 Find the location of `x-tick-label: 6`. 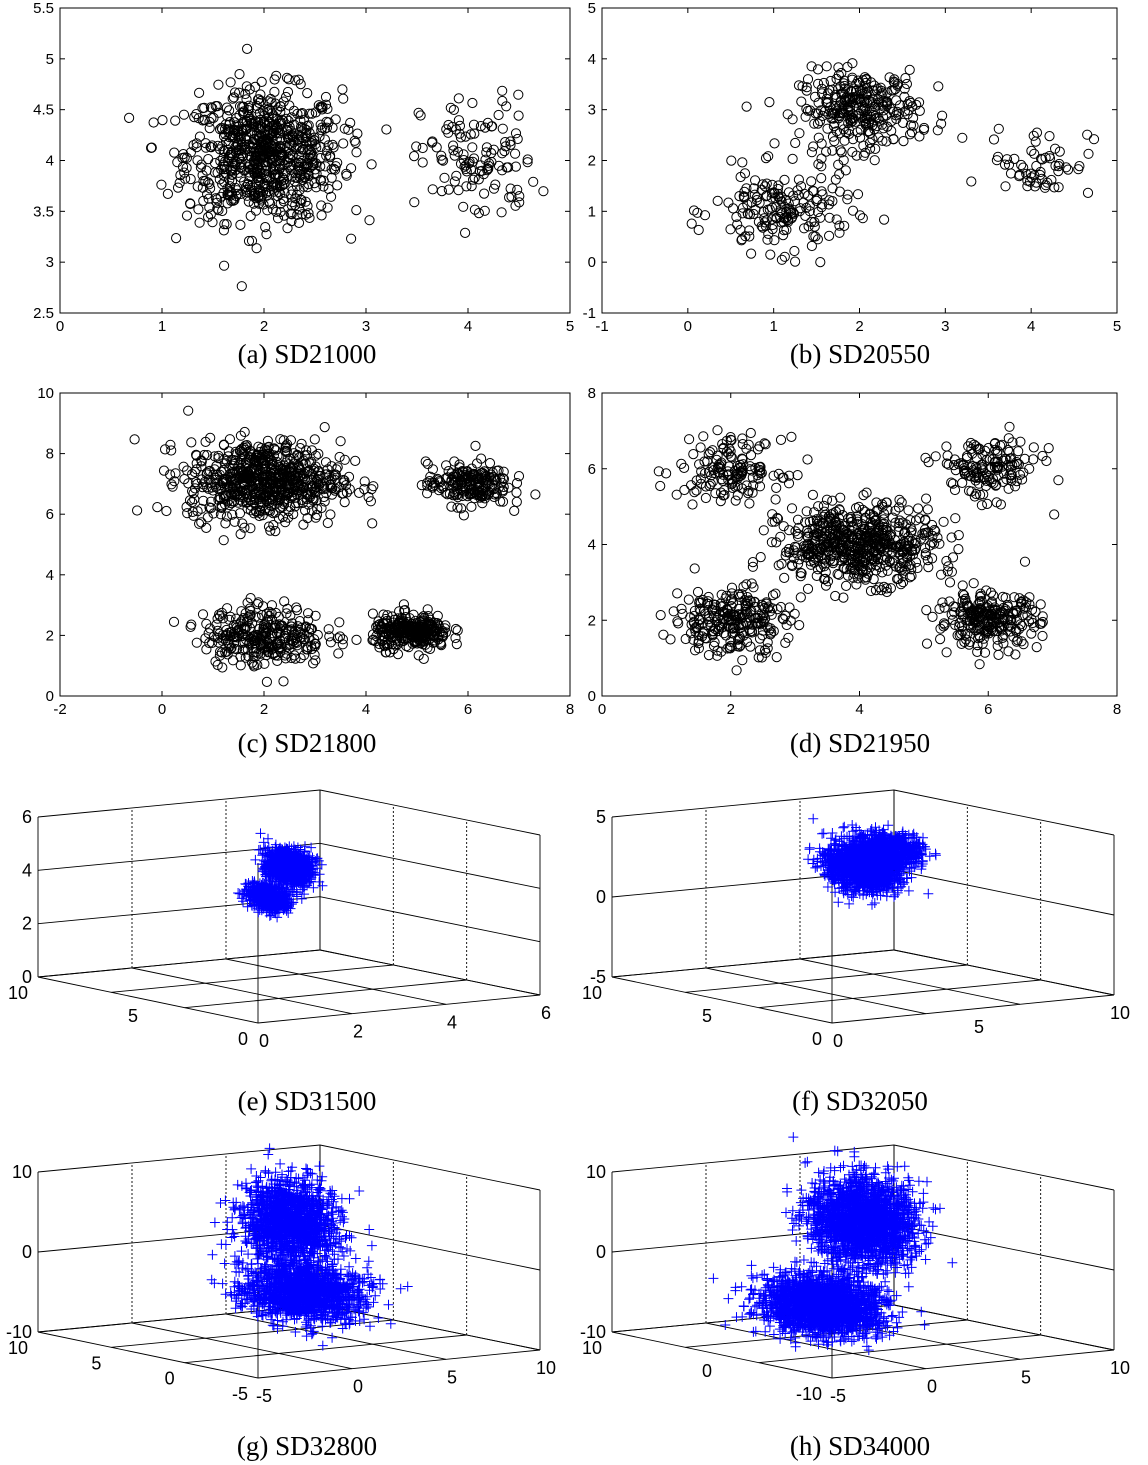

x-tick-label: 6 is located at coordinates (468, 709).